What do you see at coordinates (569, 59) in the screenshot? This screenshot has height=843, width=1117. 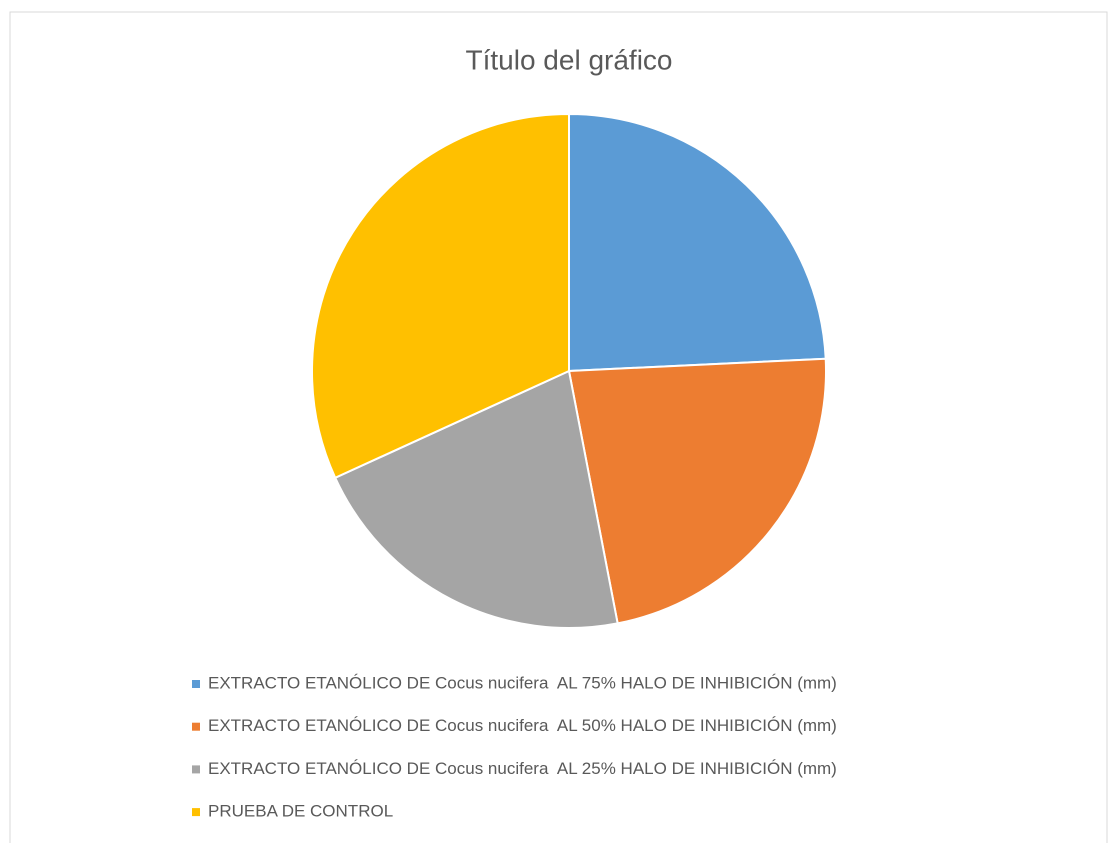 I see `chart-title: Título del gráfico` at bounding box center [569, 59].